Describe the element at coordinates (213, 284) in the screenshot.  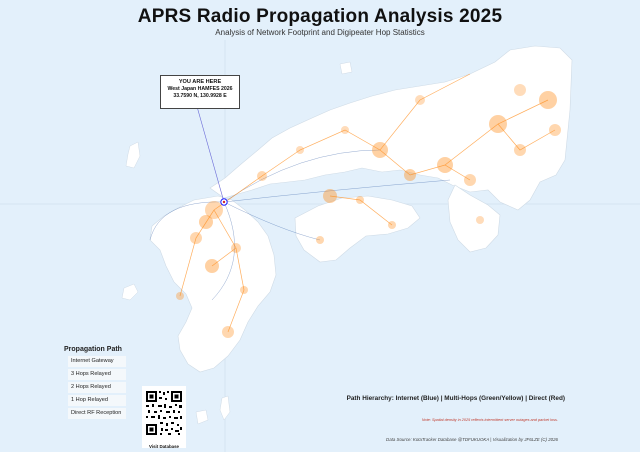
I see `kyushu-landmass` at that location.